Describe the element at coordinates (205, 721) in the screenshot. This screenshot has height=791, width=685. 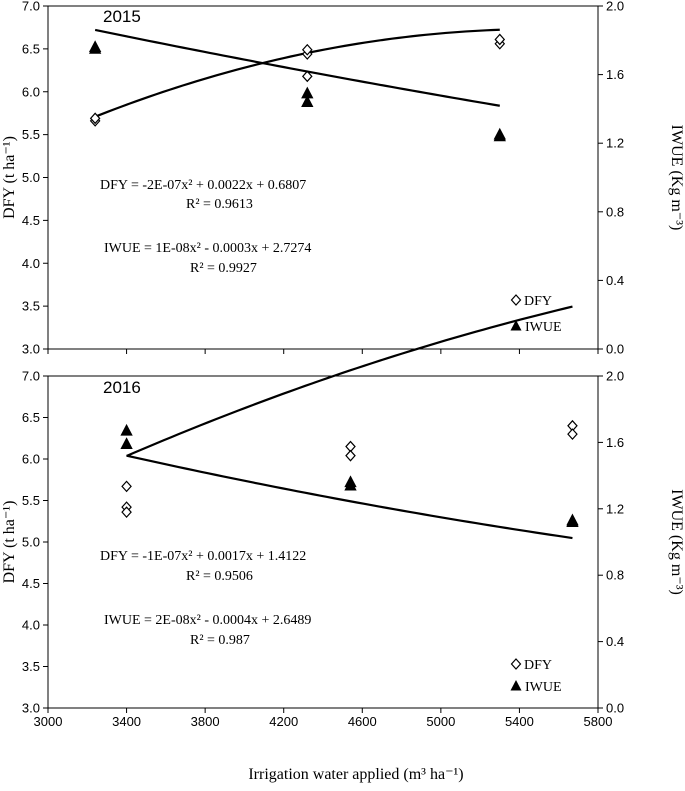
I see `x-tick-label: 3800` at that location.